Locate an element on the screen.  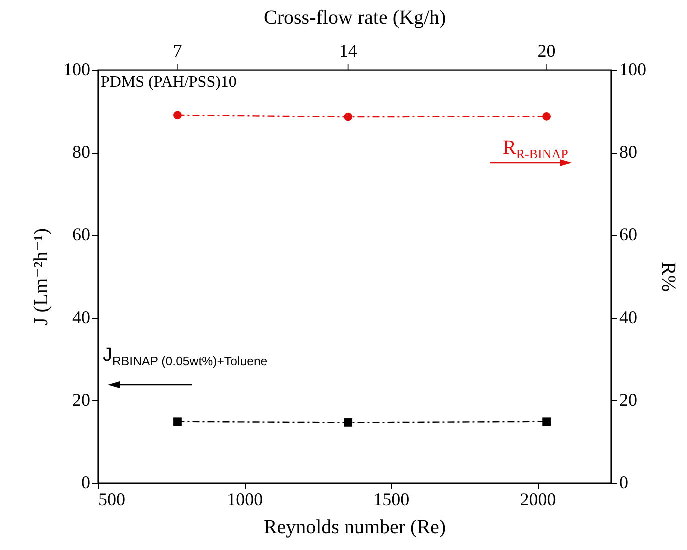
annotation: R$_{R-BINAP}$ is located at coordinates (535, 149).